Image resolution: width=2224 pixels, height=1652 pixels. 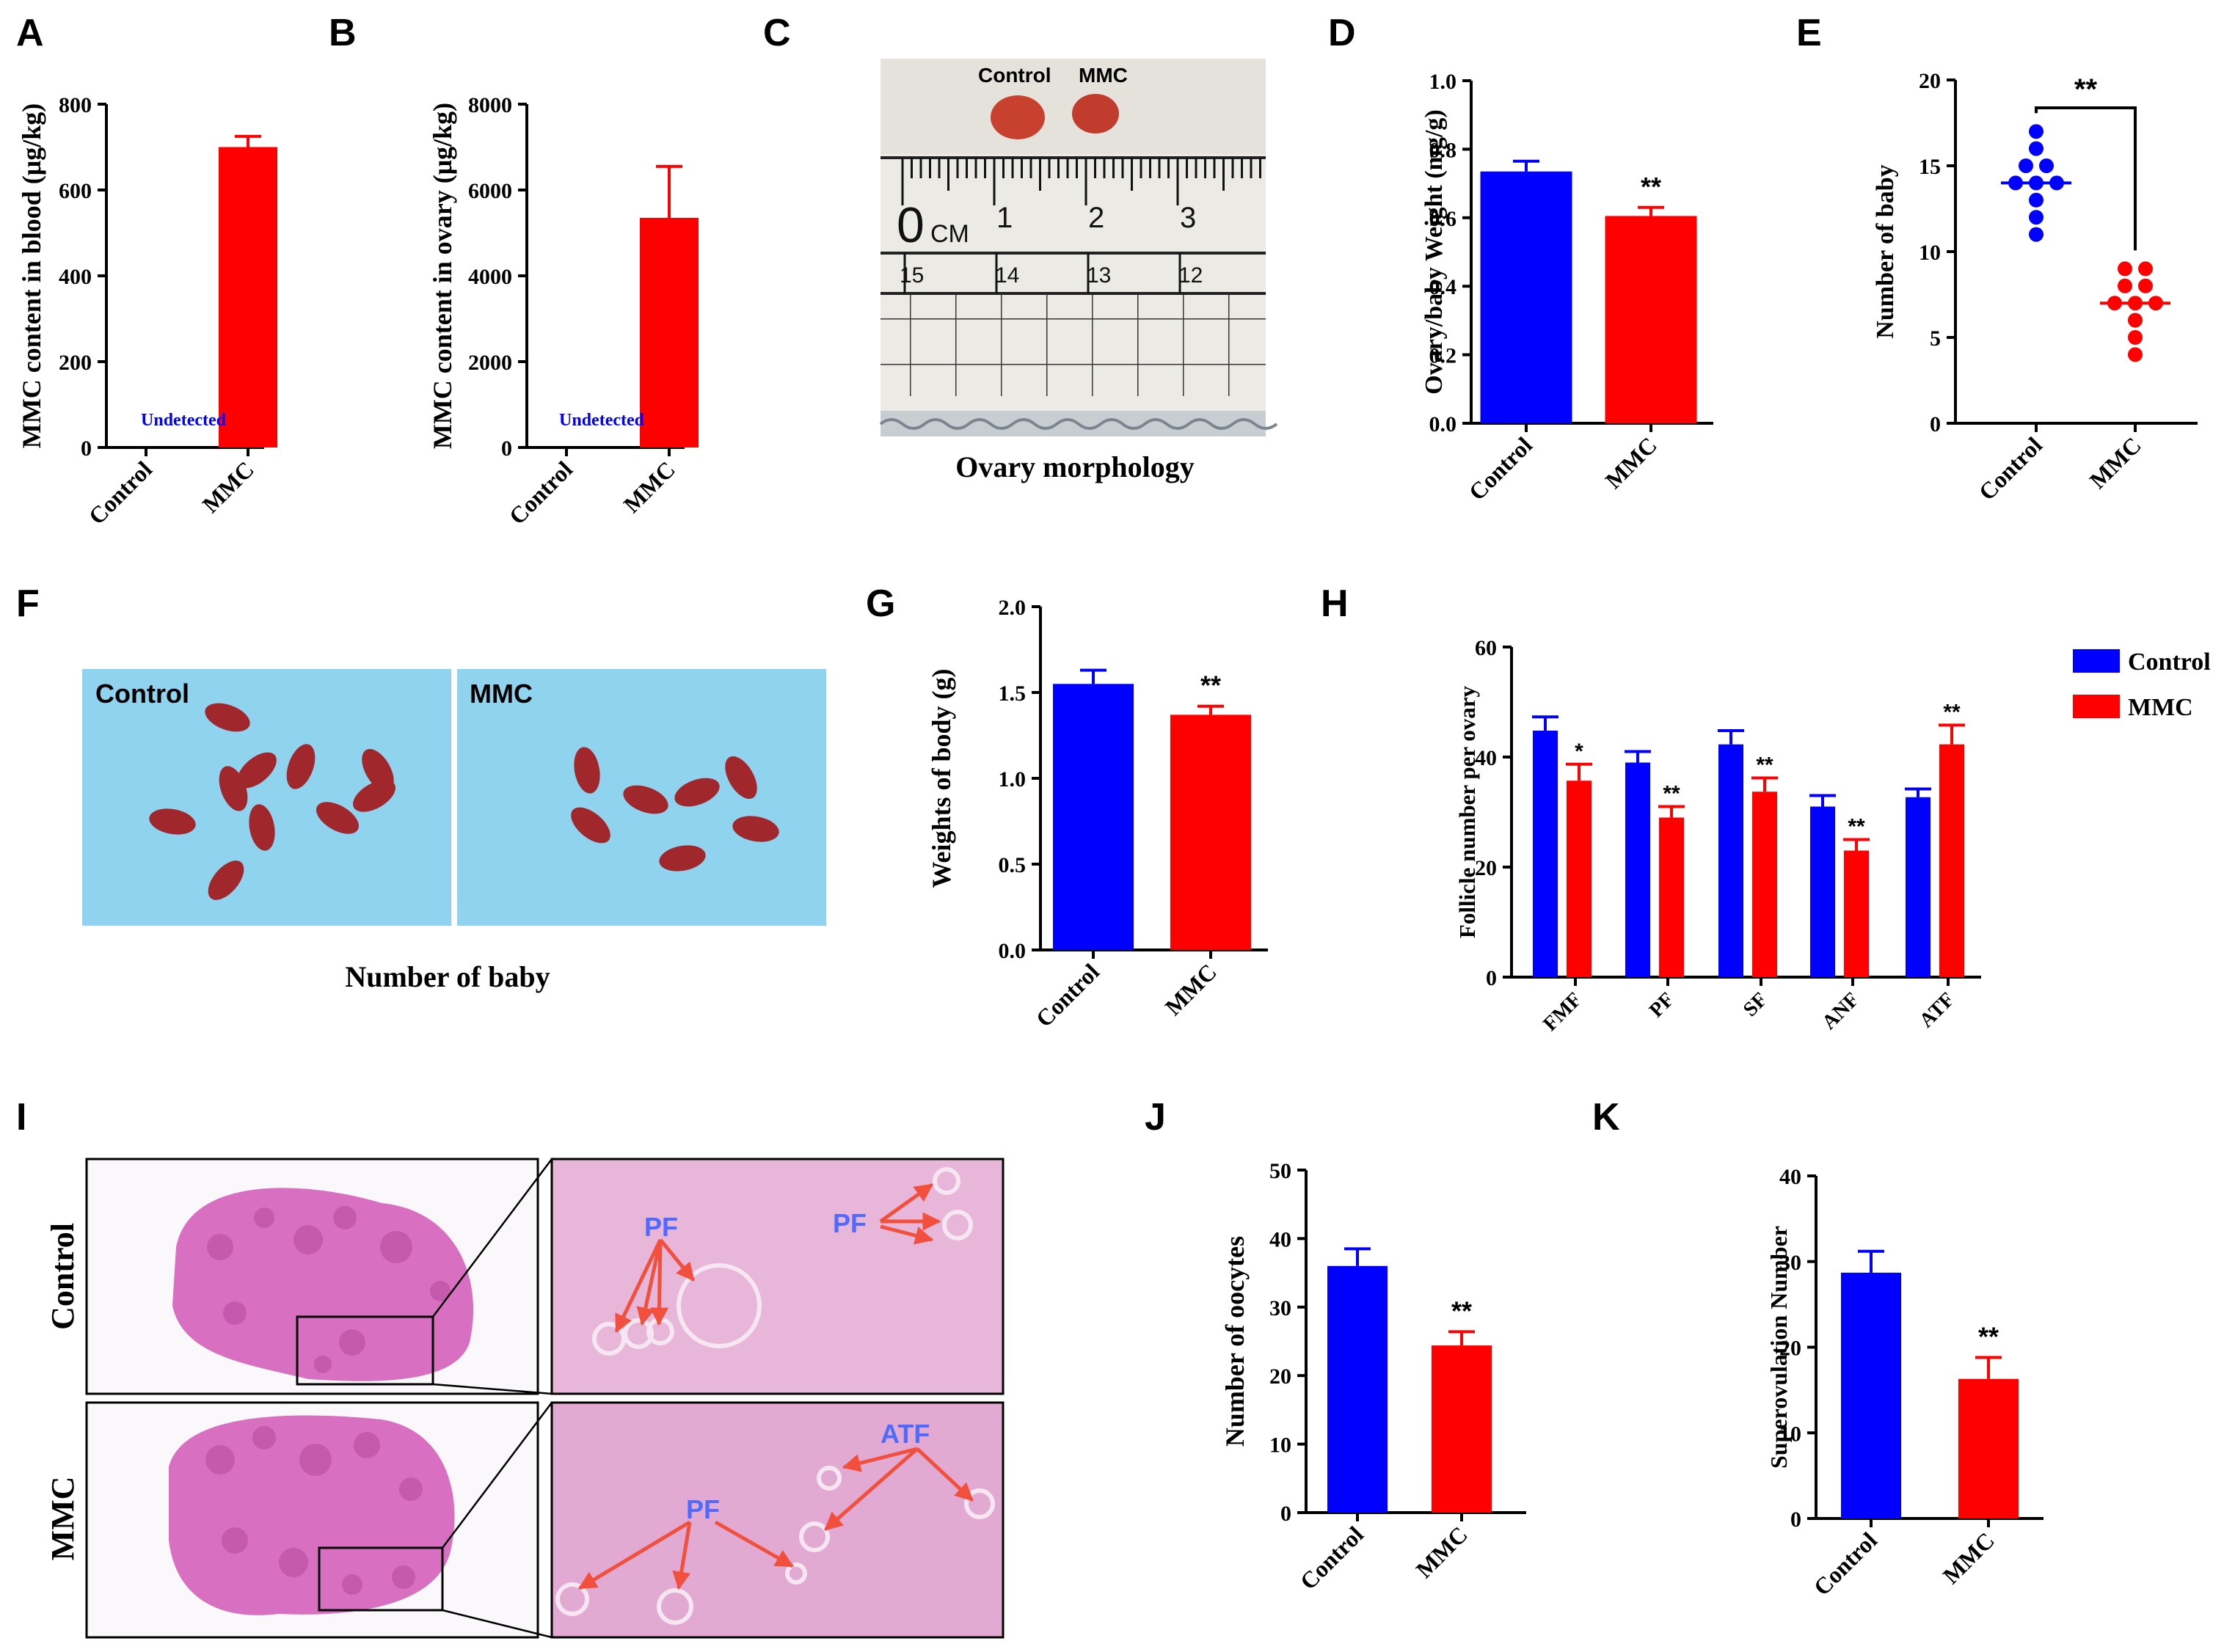 I want to click on ruler-14: 14, so click(x=1007, y=275).